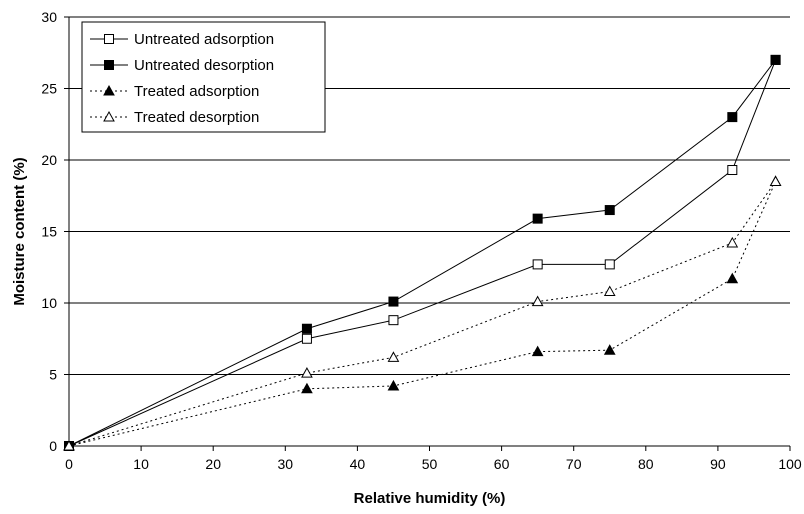 The width and height of the screenshot is (804, 514). What do you see at coordinates (49, 303) in the screenshot?
I see `y-tick-label-10: 10` at bounding box center [49, 303].